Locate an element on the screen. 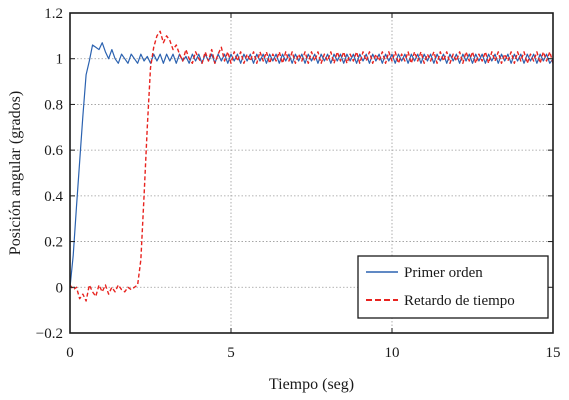  y-tick-label-4: 0.6 is located at coordinates (53, 151).